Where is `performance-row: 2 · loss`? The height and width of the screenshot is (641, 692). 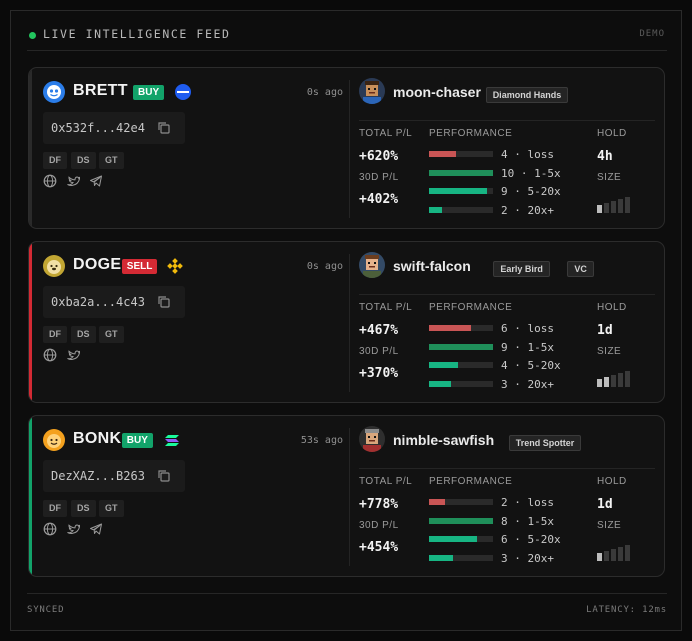 performance-row: 2 · loss is located at coordinates (514, 502).